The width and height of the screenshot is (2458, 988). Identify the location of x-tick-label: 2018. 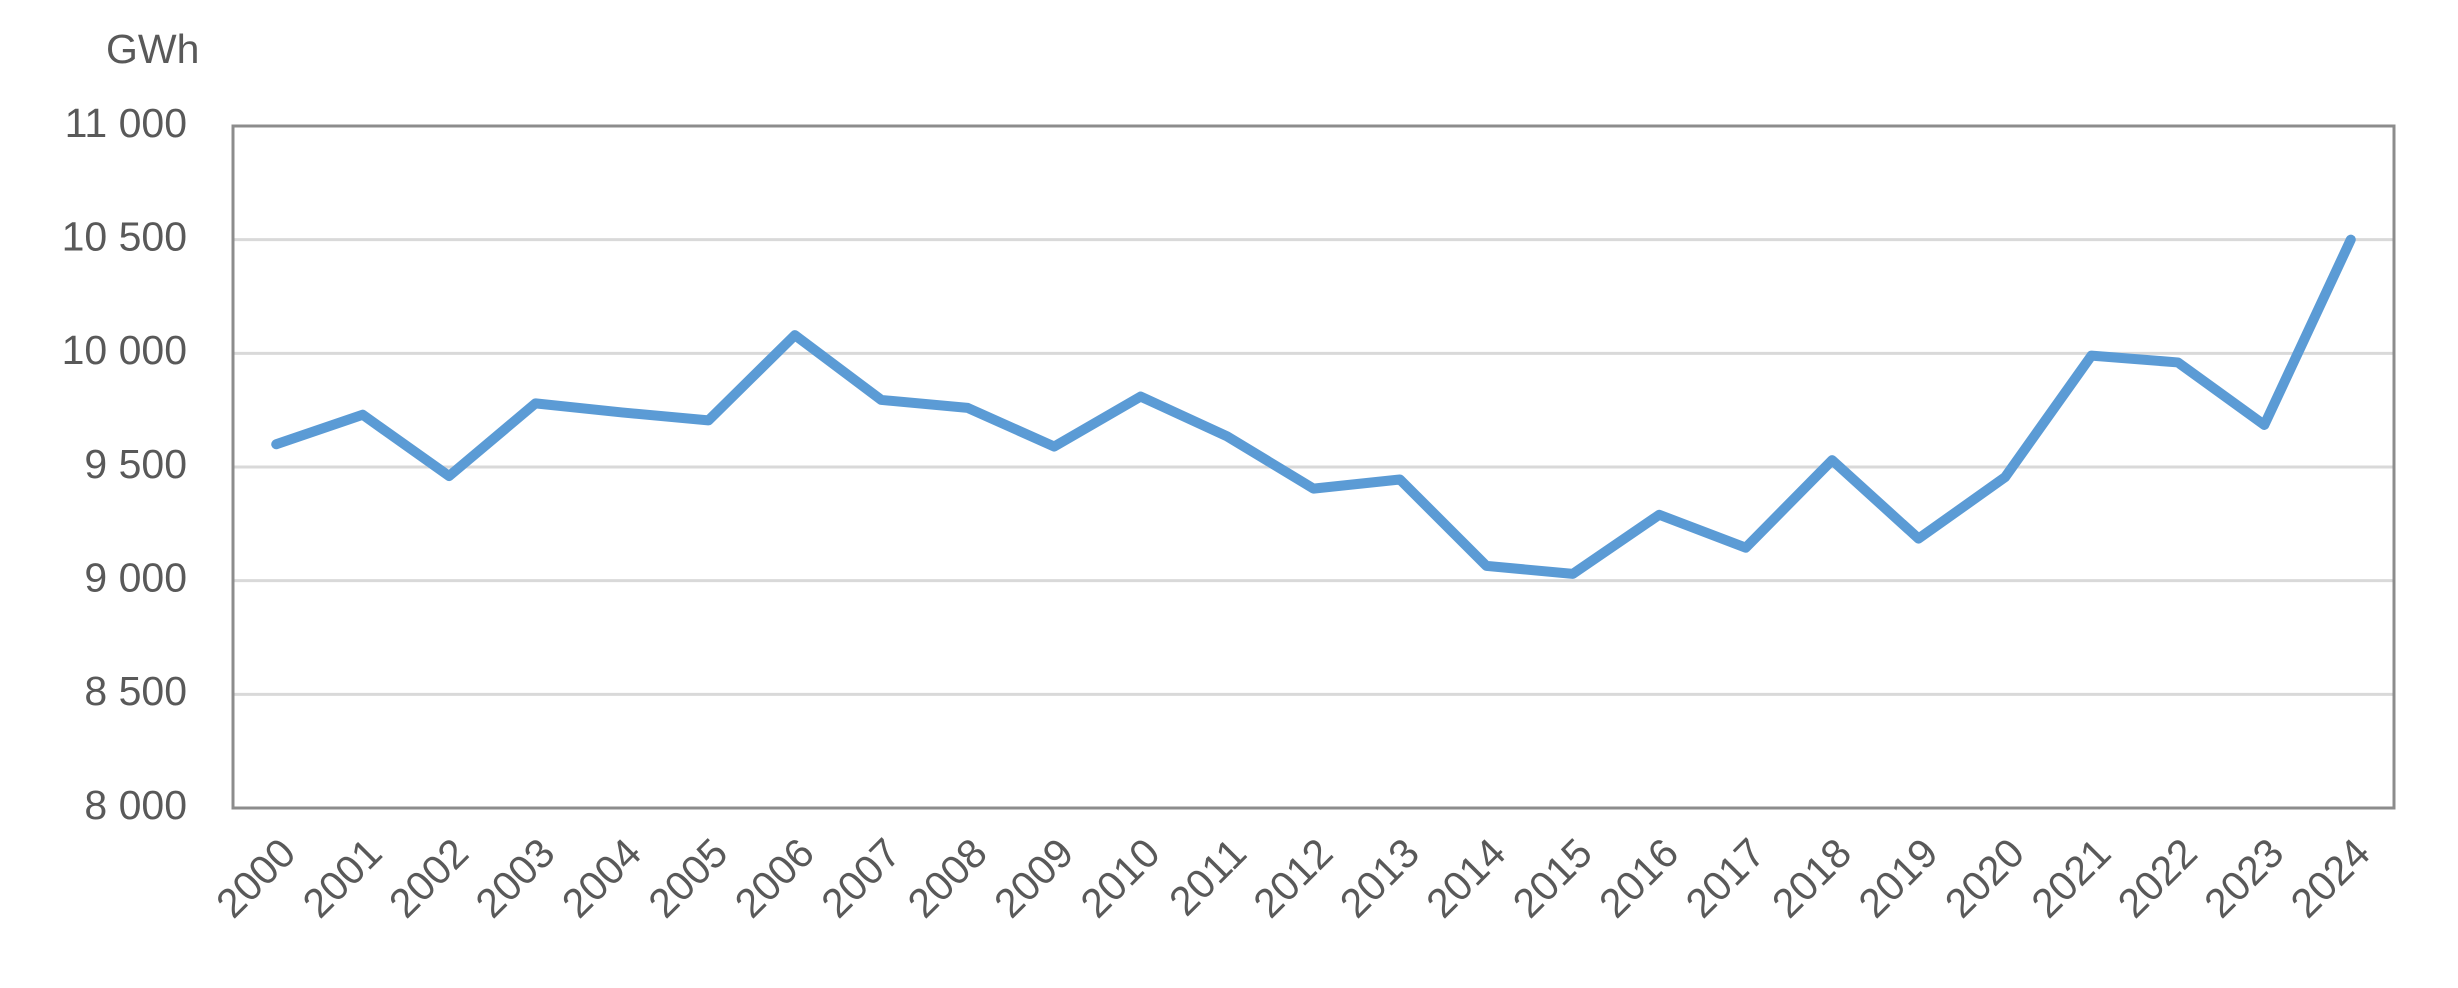
(1811, 877).